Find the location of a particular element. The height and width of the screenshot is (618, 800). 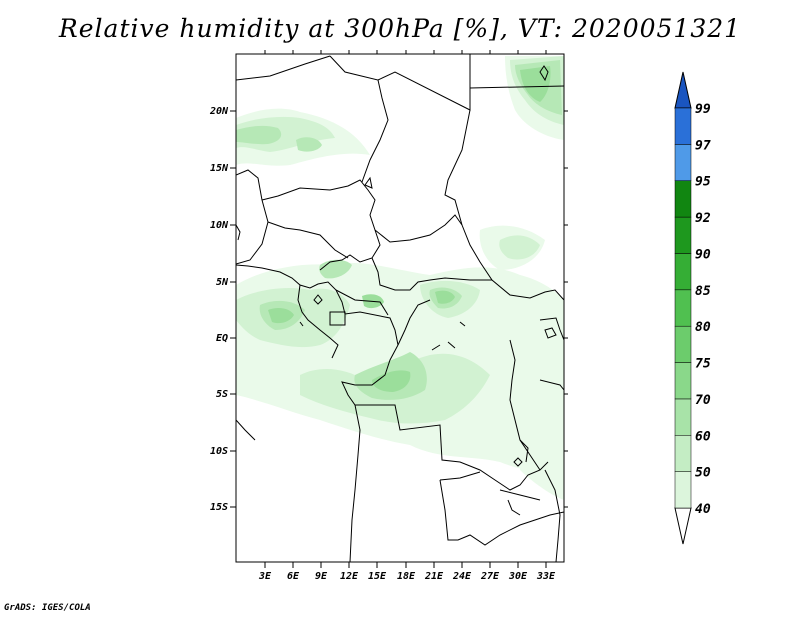

colorbar-label: 99 is located at coordinates (703, 109).